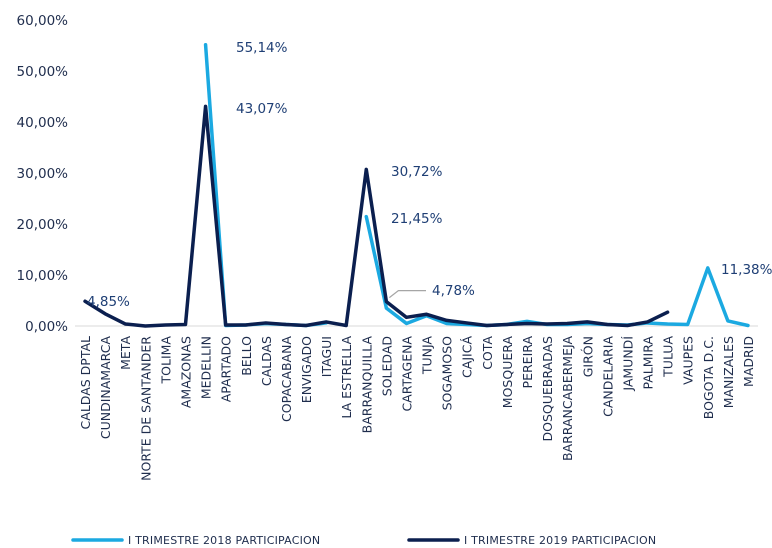 This screenshot has height=548, width=772. What do you see at coordinates (366, 385) in the screenshot?
I see `x-tick-label: BARRANQUILLA` at bounding box center [366, 385].